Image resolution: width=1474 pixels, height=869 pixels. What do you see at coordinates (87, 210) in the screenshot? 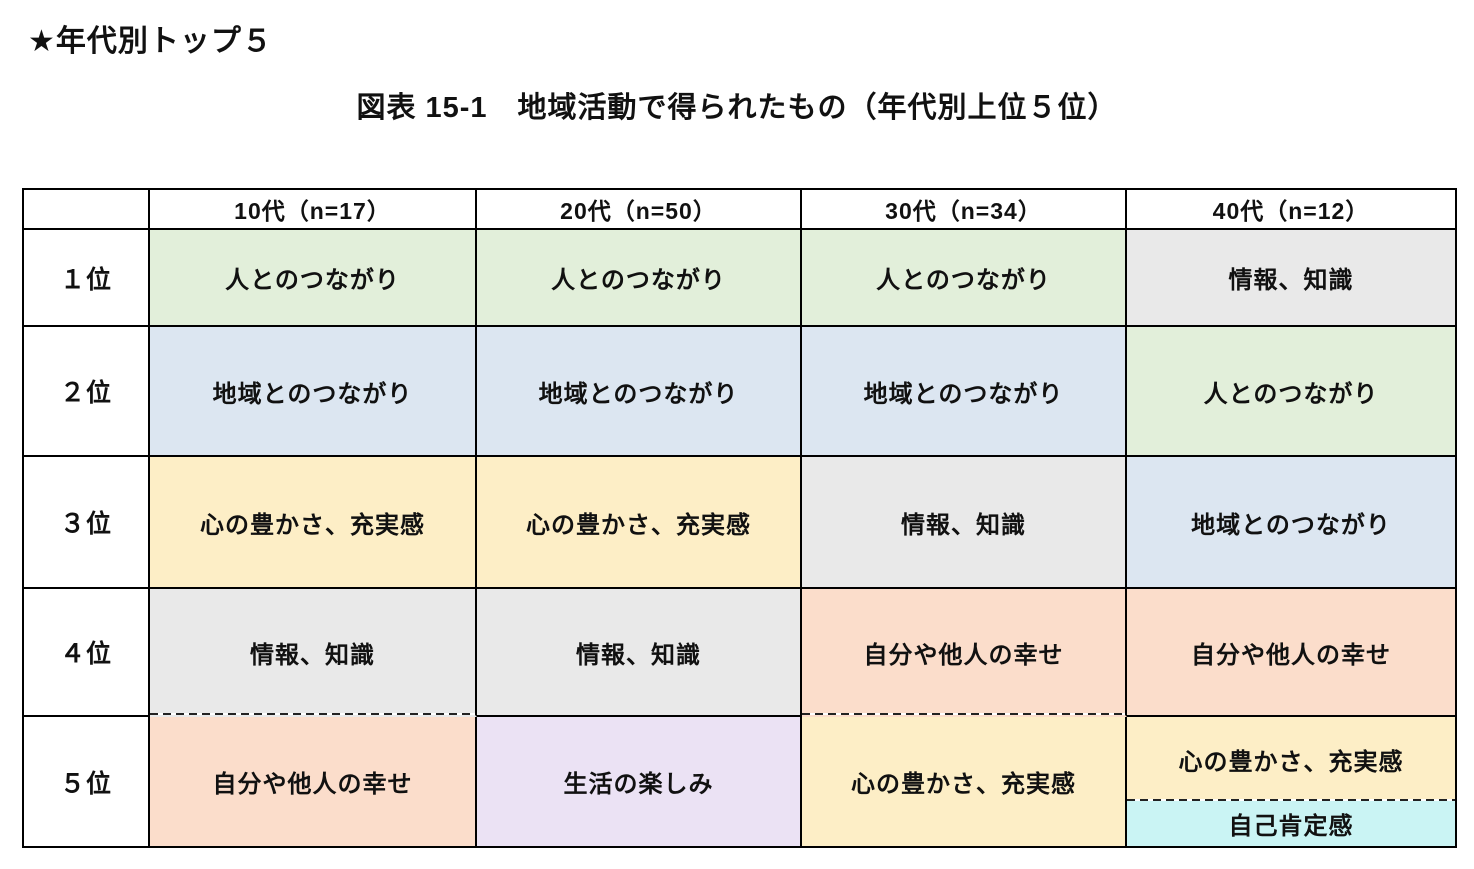
I see `corner-cell` at bounding box center [87, 210].